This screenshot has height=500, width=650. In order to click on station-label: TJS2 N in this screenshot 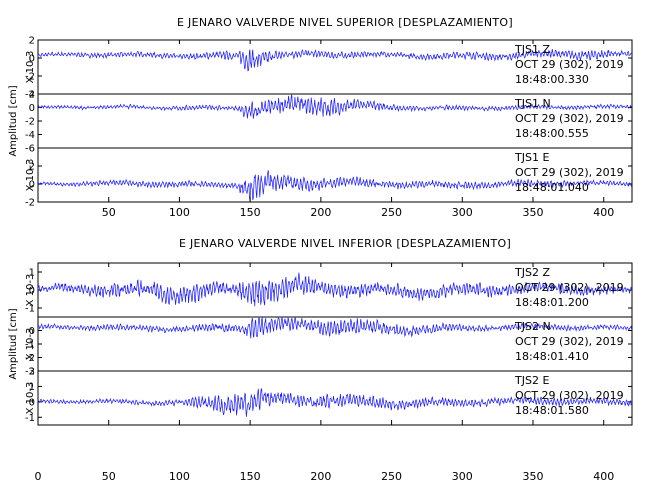, I will do `click(532, 326)`.